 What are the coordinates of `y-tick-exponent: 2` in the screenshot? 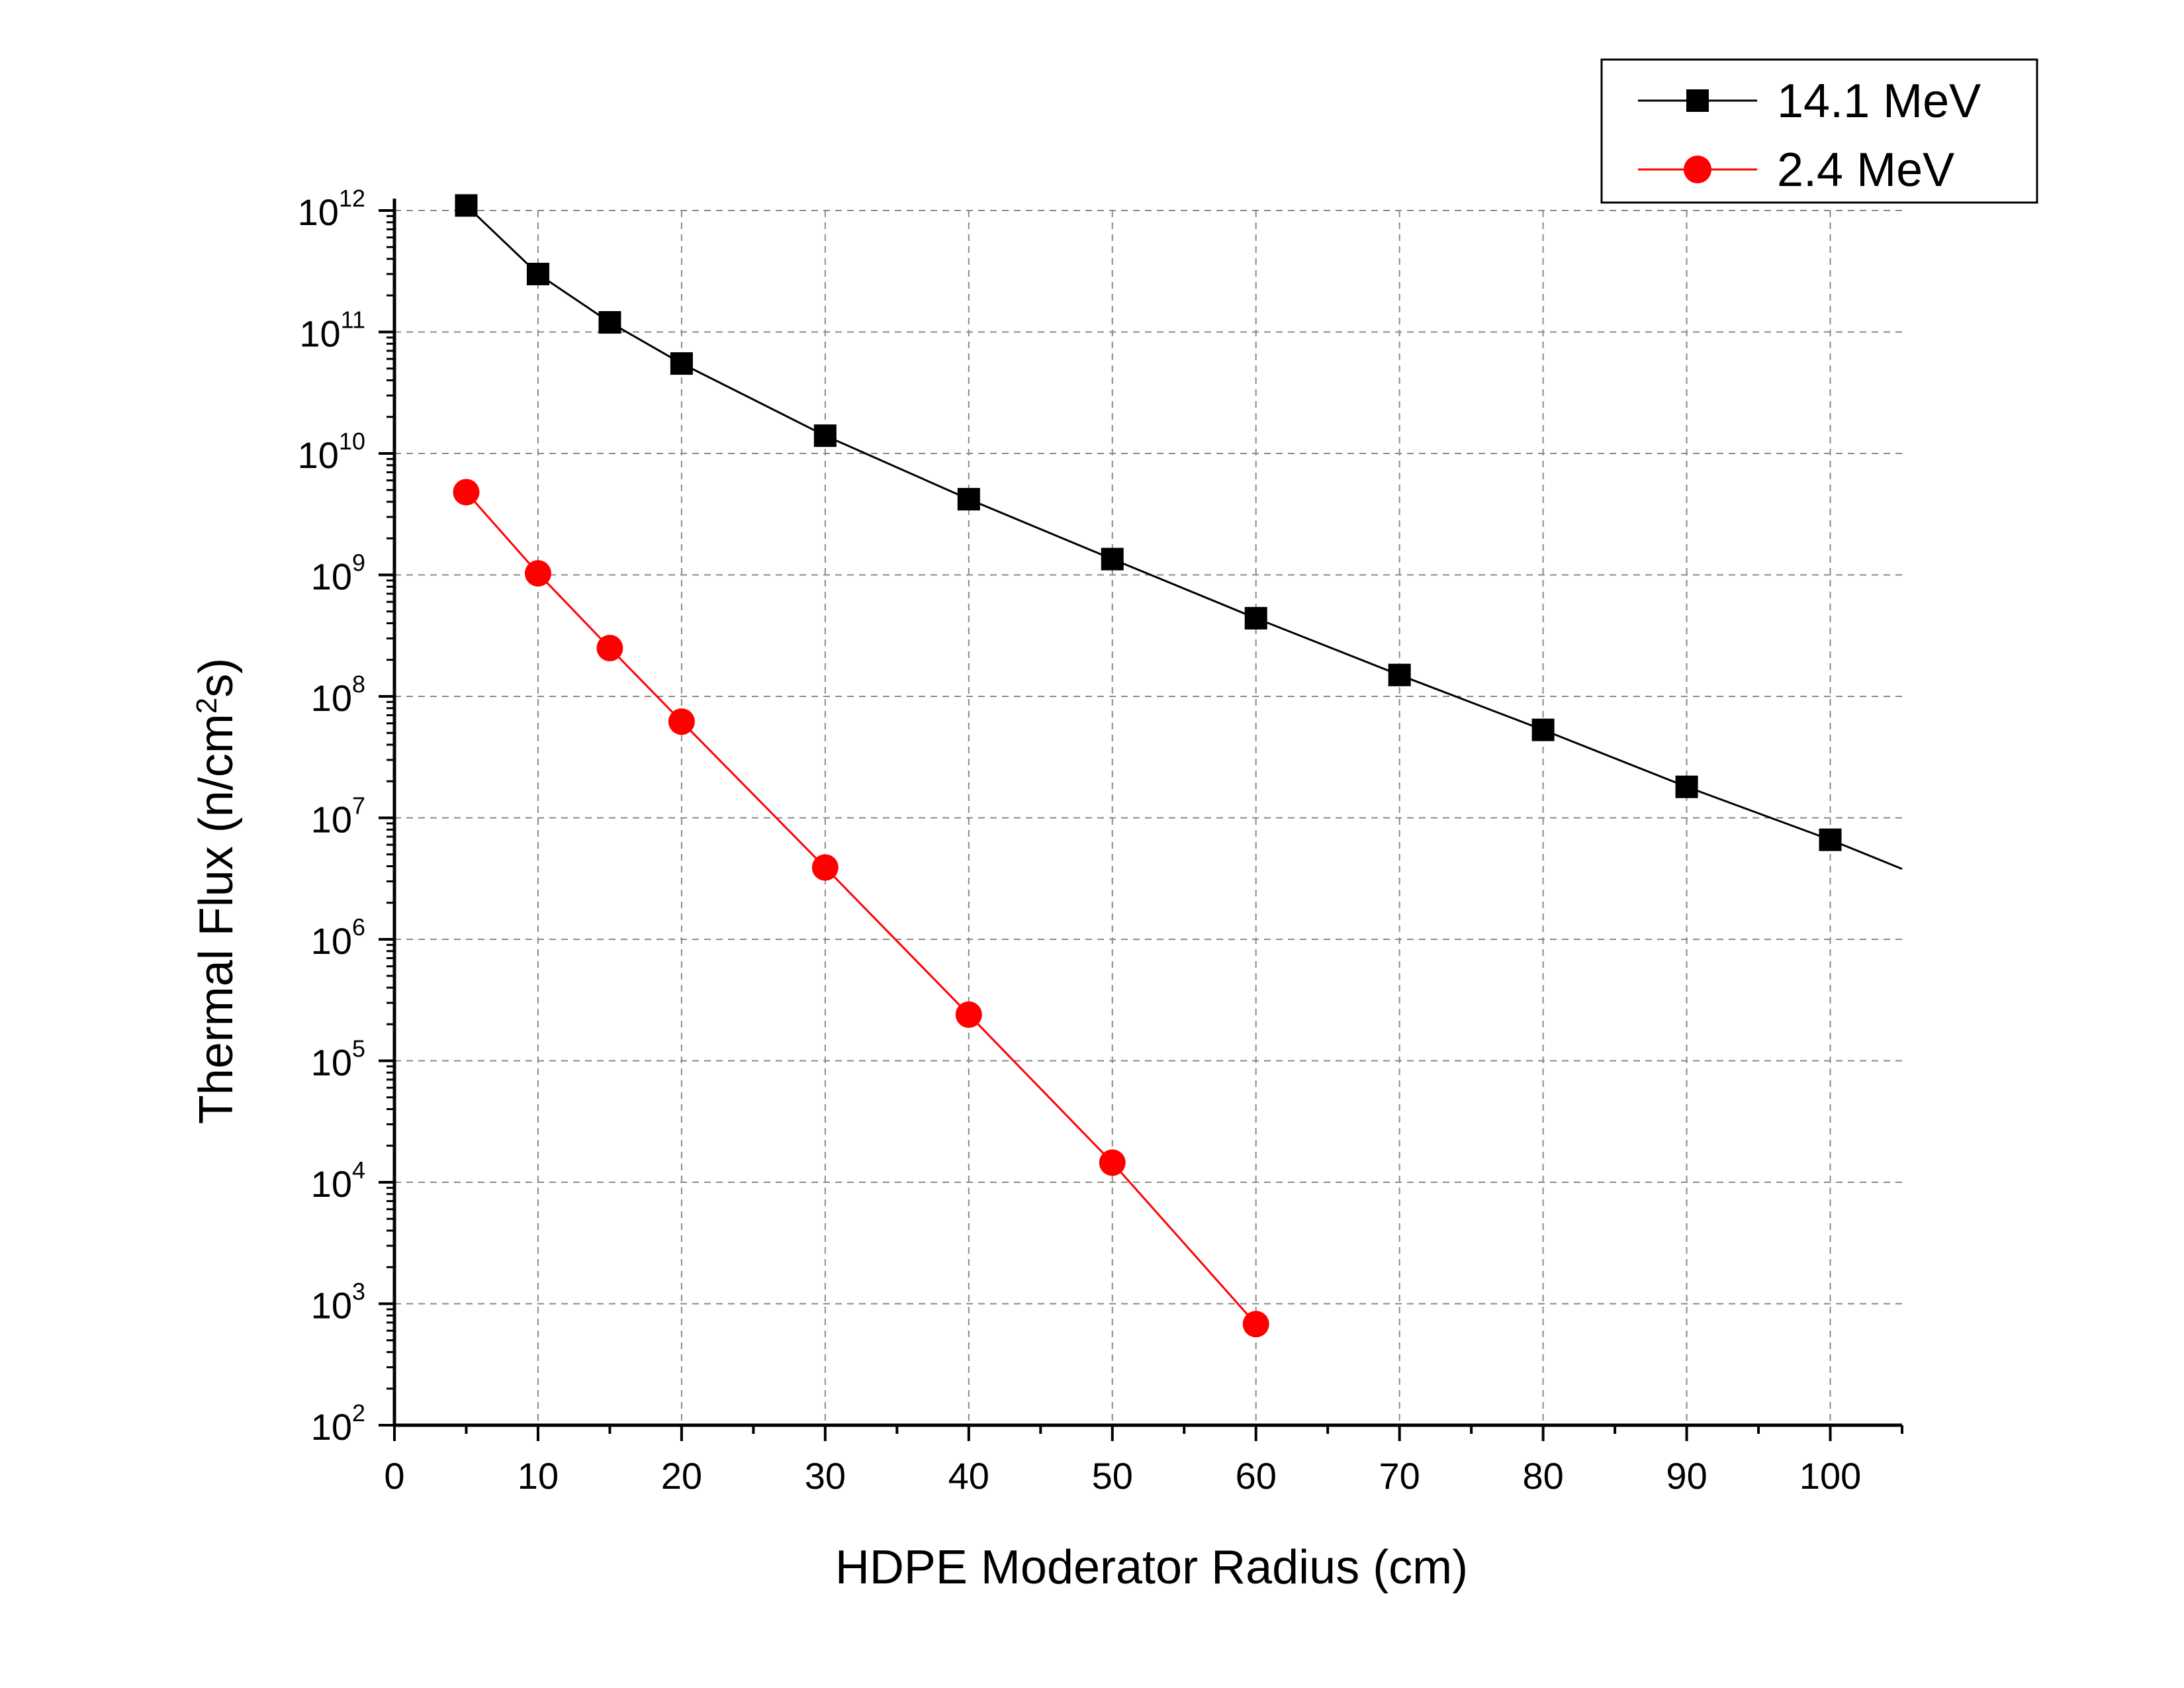 It's located at (358, 1413).